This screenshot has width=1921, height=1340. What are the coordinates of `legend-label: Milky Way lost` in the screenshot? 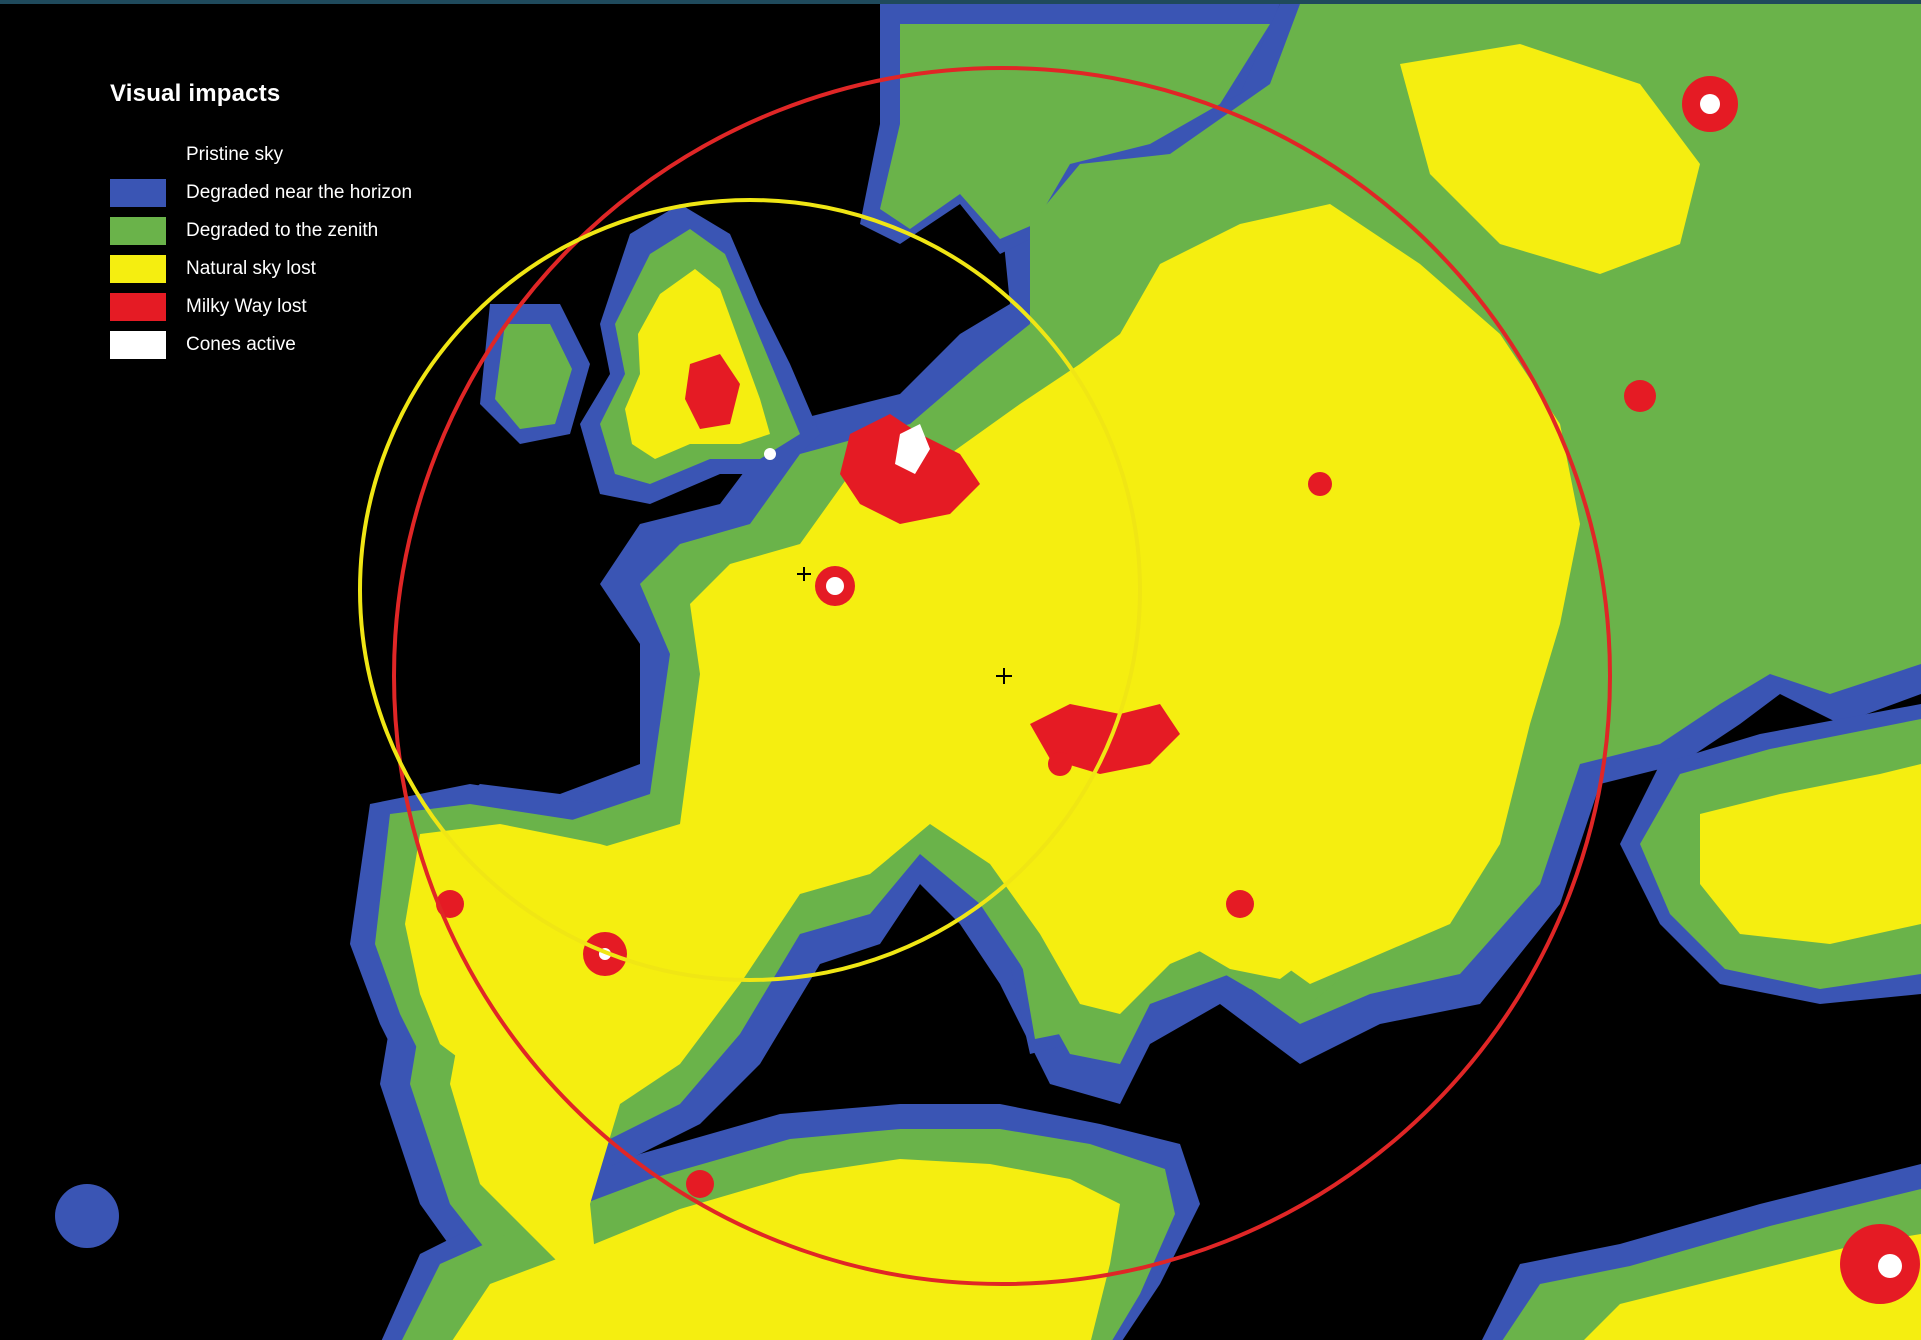 It's located at (246, 306).